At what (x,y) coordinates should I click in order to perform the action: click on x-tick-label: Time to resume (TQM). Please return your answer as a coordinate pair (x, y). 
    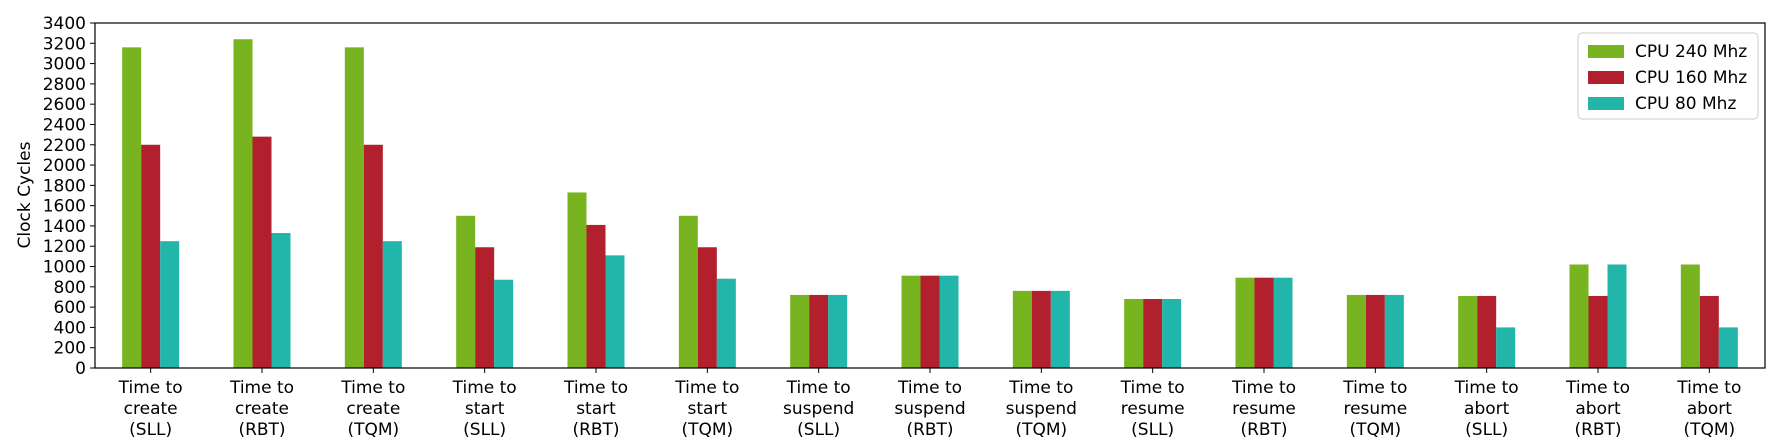
    Looking at the image, I should click on (1374, 409).